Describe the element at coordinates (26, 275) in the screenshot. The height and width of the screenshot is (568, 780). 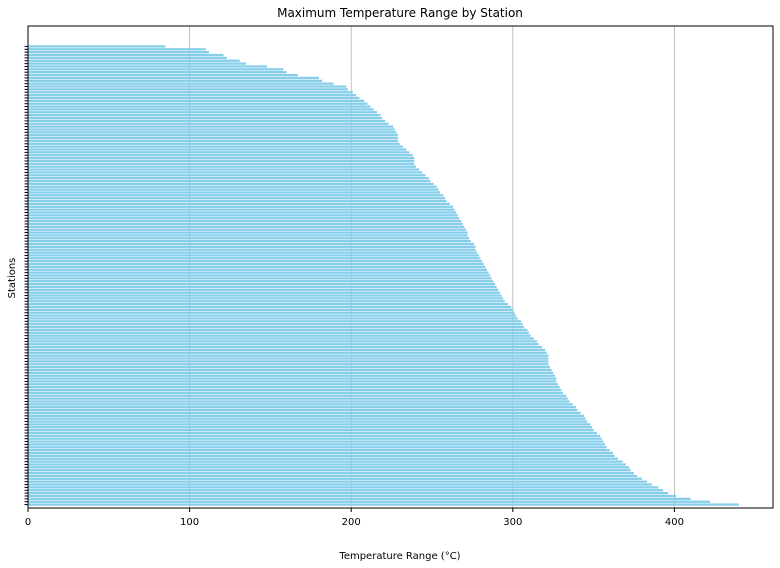
I see `y-ticks` at that location.